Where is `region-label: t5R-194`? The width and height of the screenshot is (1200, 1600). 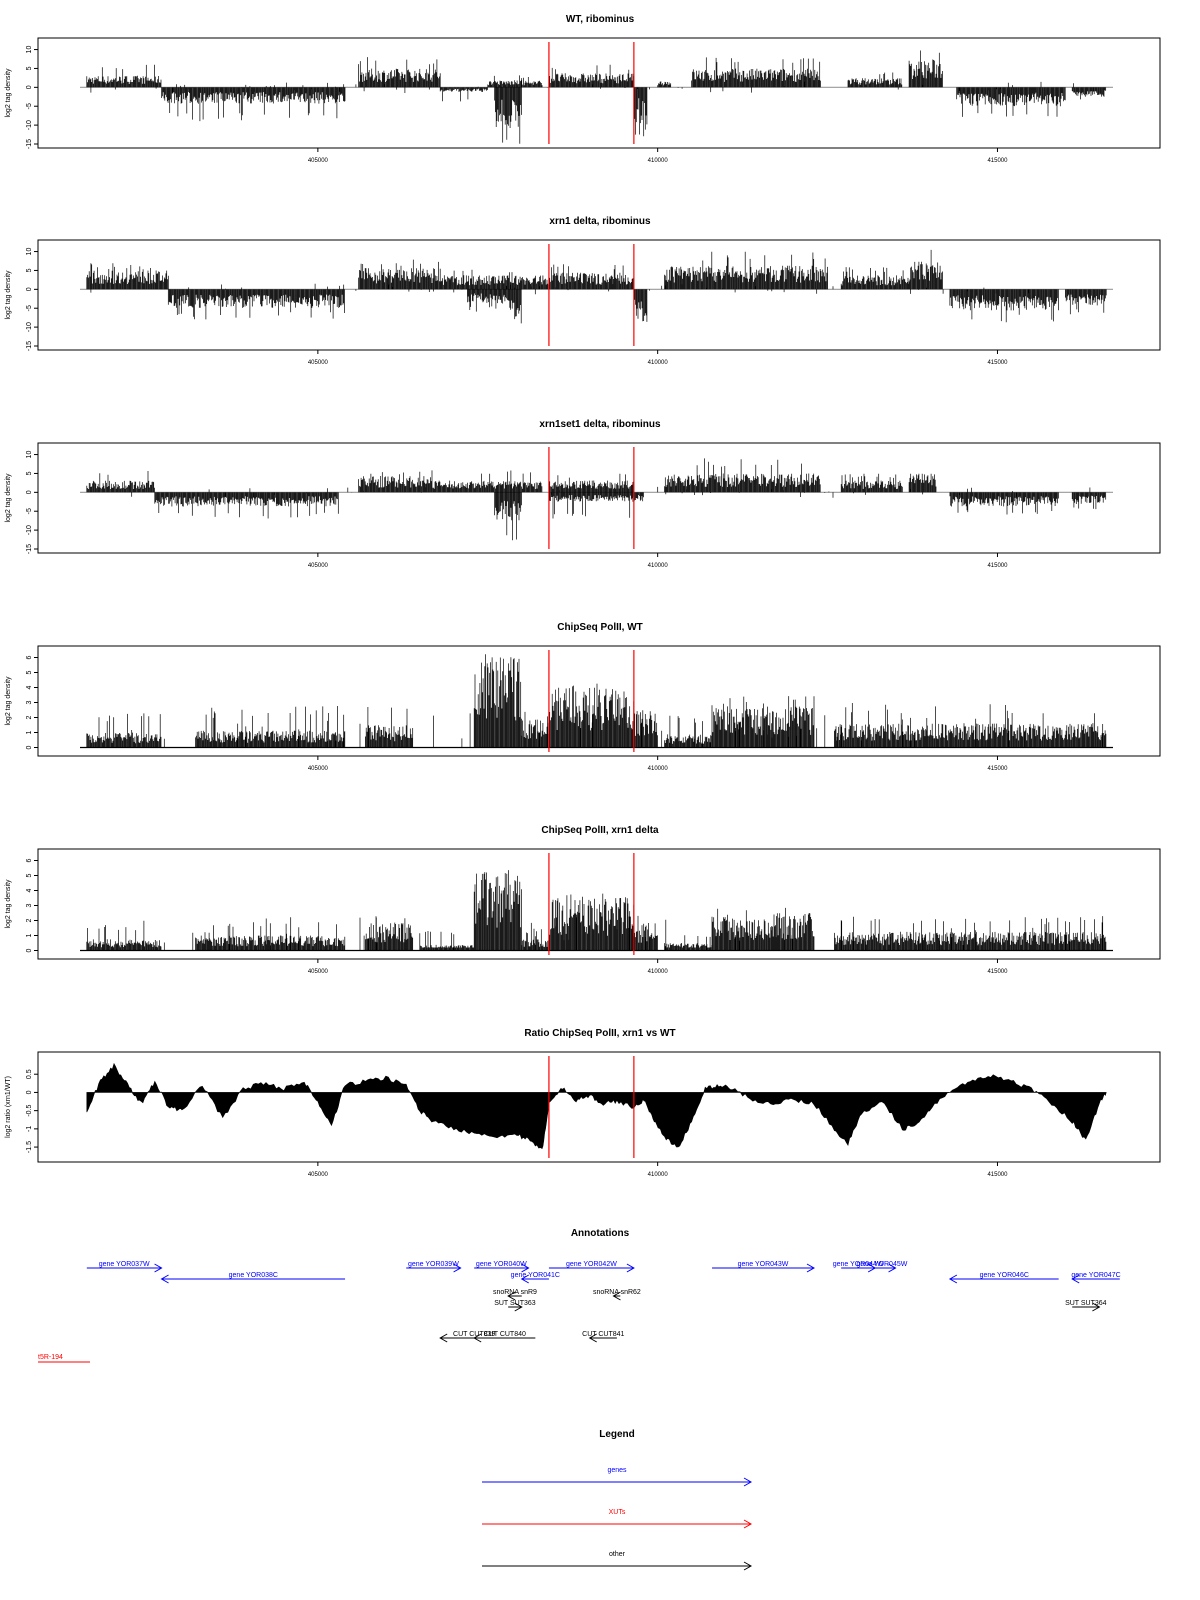
region-label: t5R-194 is located at coordinates (50, 1357).